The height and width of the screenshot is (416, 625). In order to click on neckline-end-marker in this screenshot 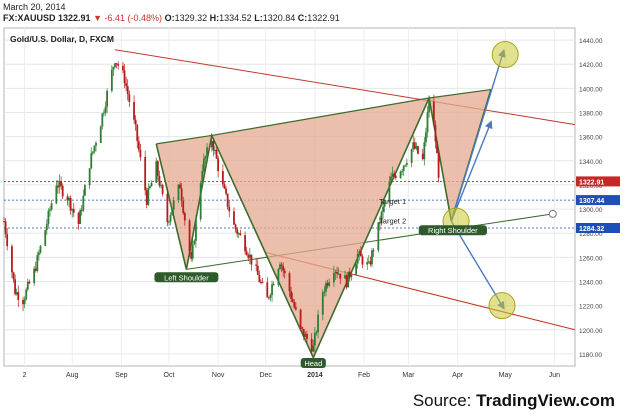, I will do `click(552, 213)`.